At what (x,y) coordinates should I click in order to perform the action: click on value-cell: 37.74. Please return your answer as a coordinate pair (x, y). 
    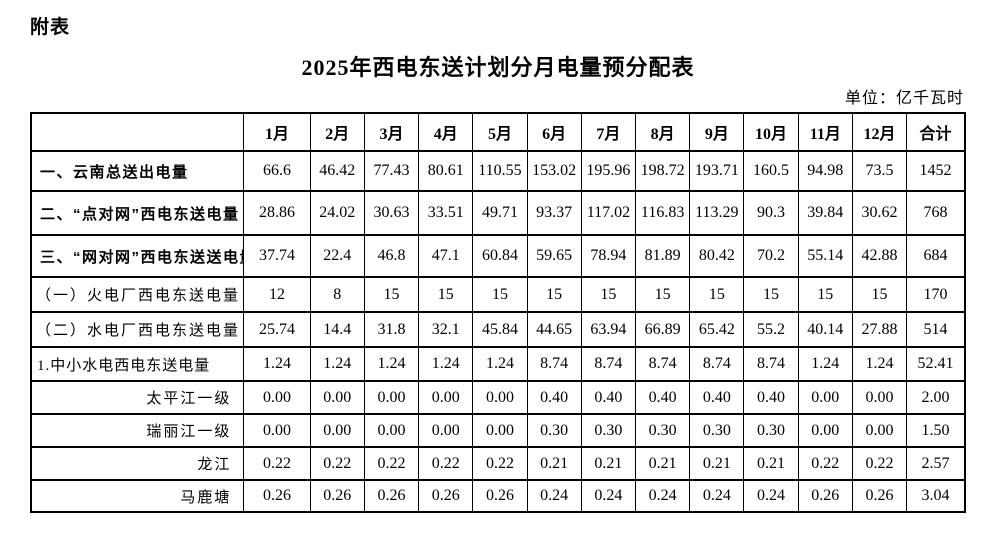
    Looking at the image, I should click on (277, 256).